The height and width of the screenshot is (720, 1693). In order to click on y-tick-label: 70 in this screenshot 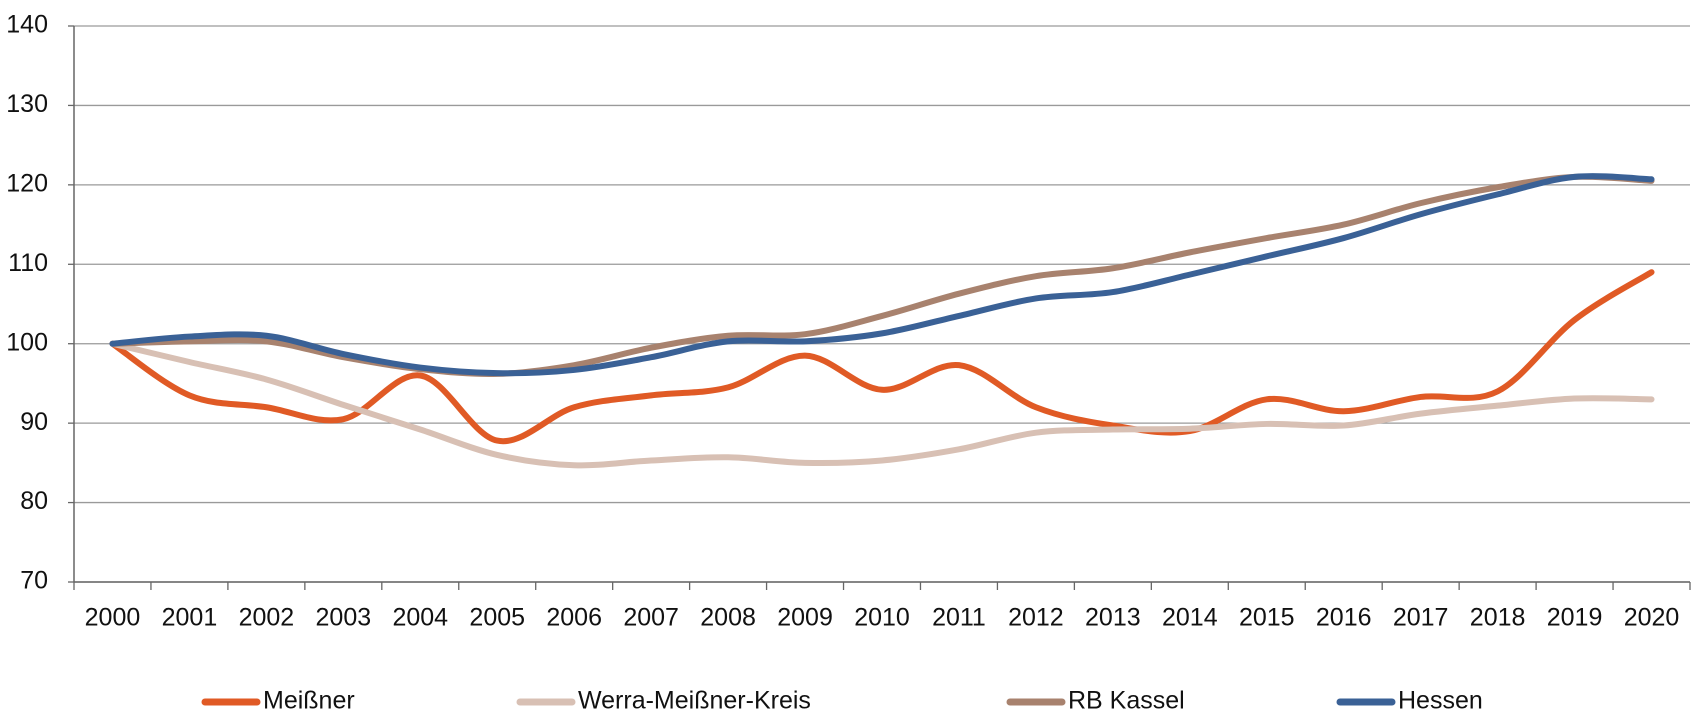, I will do `click(34, 581)`.